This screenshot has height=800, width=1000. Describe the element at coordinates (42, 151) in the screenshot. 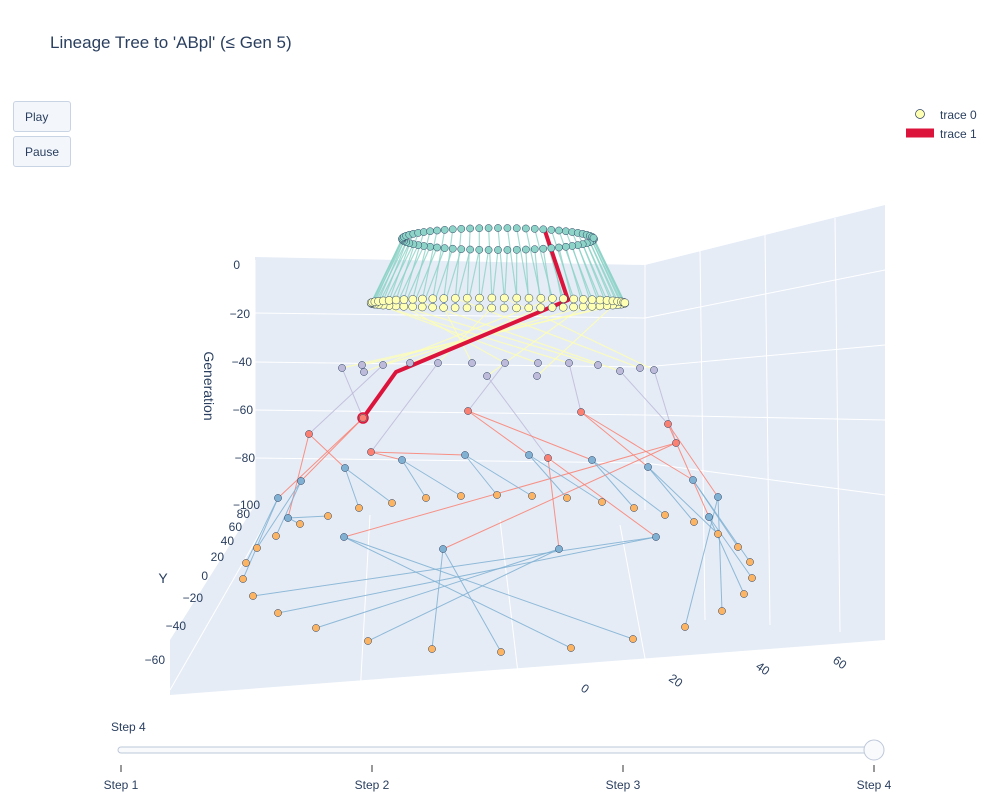

I see `pause-button: Pause` at that location.